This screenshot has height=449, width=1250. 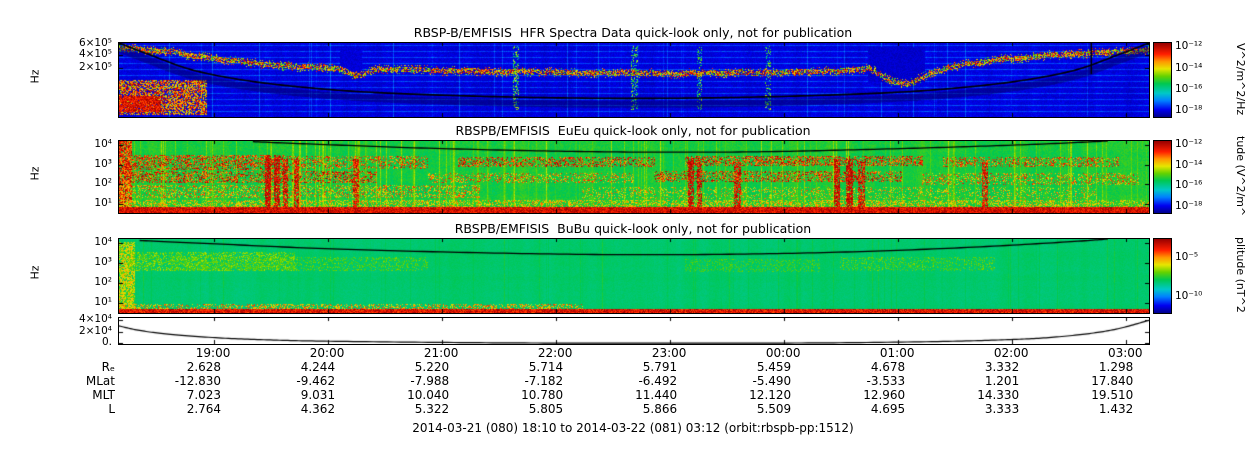 What do you see at coordinates (103, 395) in the screenshot?
I see `ephemeris-row-label: MLT` at bounding box center [103, 395].